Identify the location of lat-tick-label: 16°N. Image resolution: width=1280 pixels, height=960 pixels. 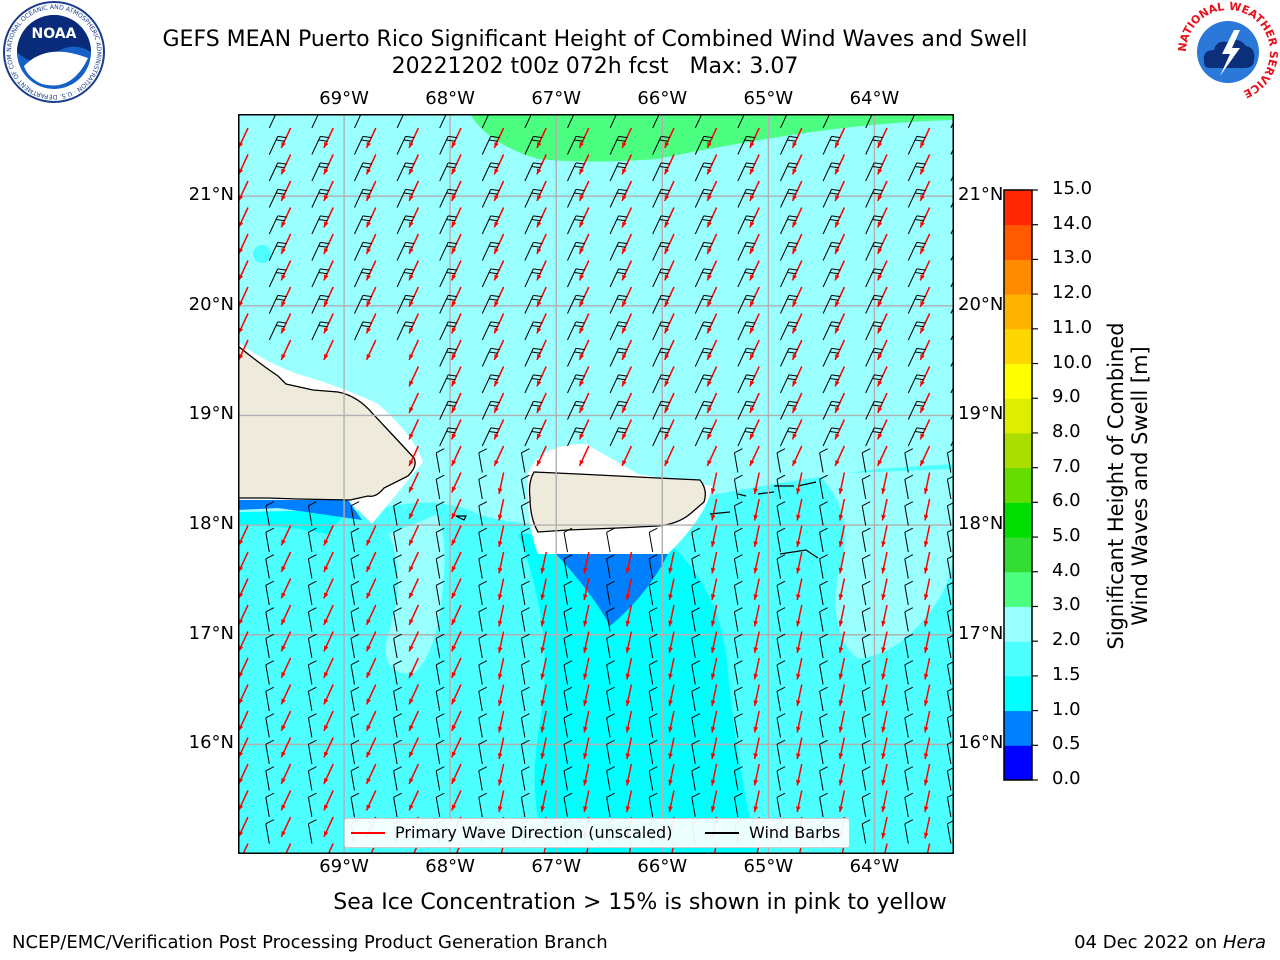
(211, 743).